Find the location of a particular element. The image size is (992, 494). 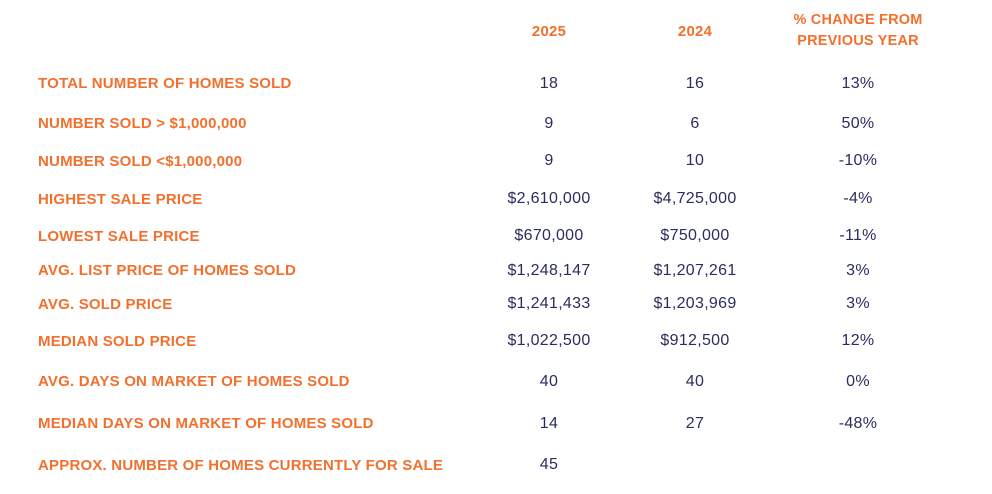

value-2025: $1,022,500 is located at coordinates (549, 340).